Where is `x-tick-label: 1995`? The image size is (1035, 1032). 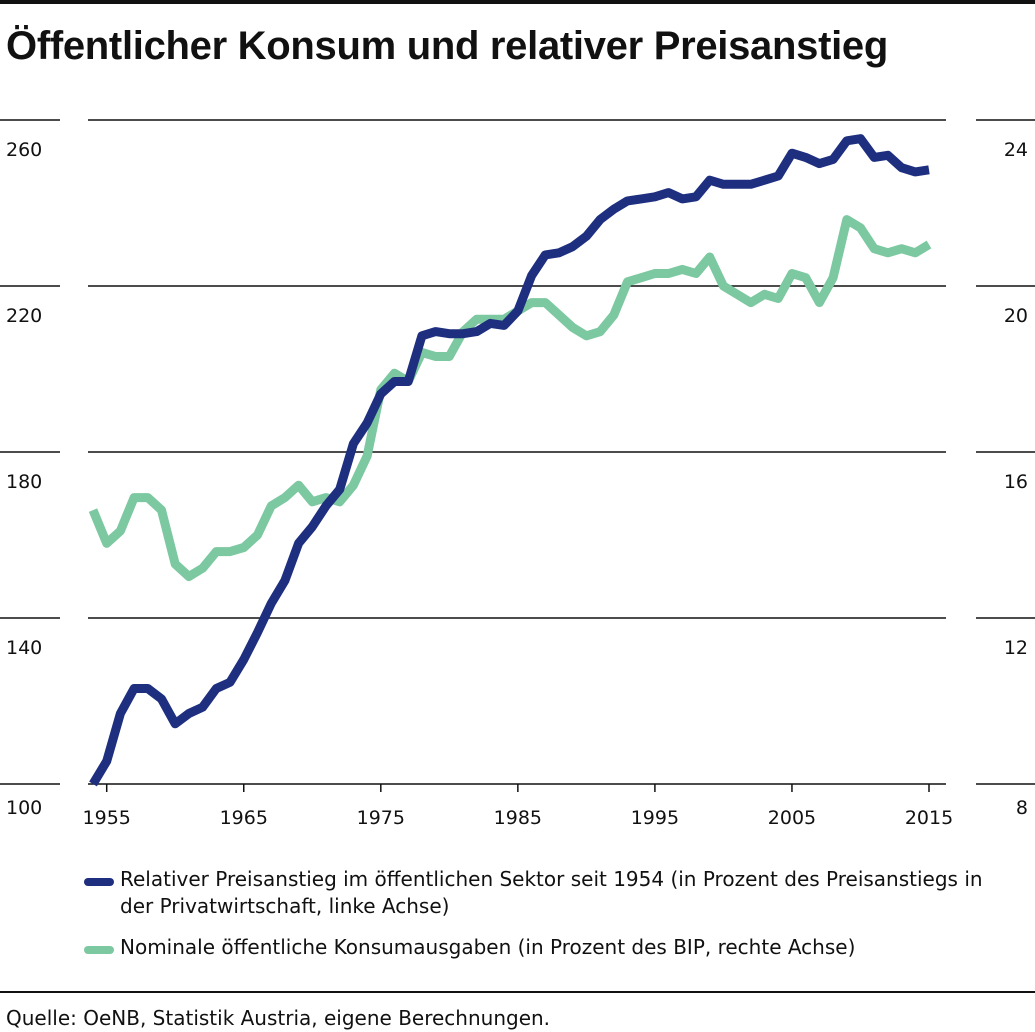
x-tick-label: 1995 is located at coordinates (655, 818).